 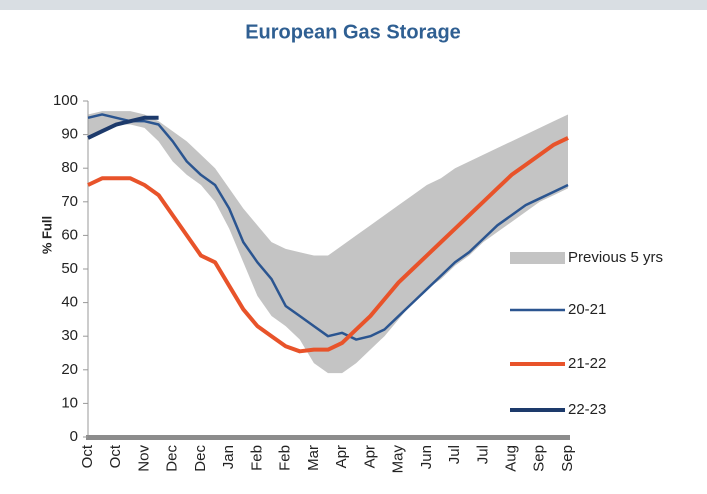 What do you see at coordinates (69, 302) in the screenshot?
I see `y-tick-label: 40` at bounding box center [69, 302].